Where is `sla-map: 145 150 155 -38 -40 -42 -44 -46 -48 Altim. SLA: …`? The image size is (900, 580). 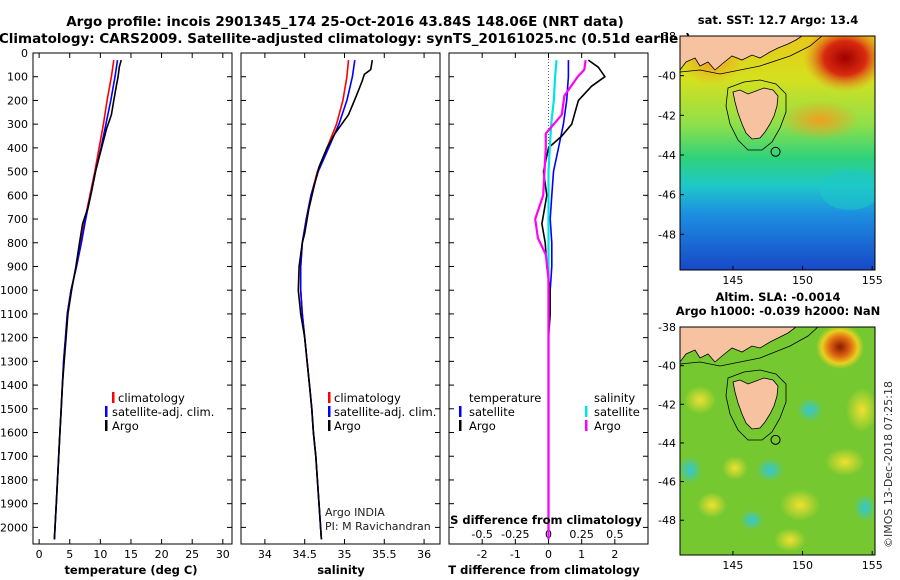 sla-map: 145 150 155 -38 -40 -42 -44 -46 -48 Altim. SLA: … is located at coordinates (770, 431).